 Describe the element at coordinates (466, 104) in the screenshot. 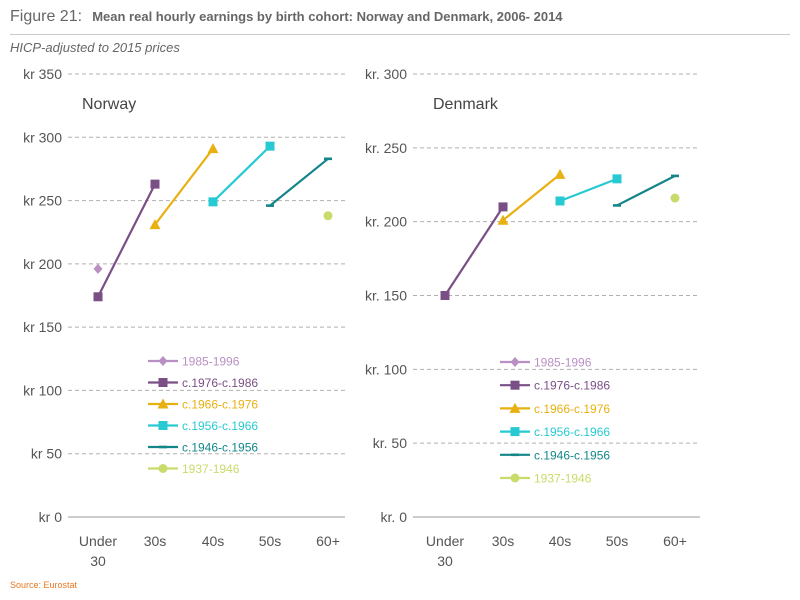

I see `panel-title: Denmark` at that location.